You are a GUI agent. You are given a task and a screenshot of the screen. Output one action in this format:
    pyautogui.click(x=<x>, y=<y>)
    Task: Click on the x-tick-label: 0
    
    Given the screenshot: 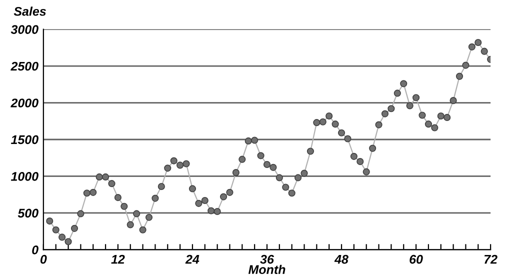 What is the action you would take?
    pyautogui.click(x=43, y=259)
    